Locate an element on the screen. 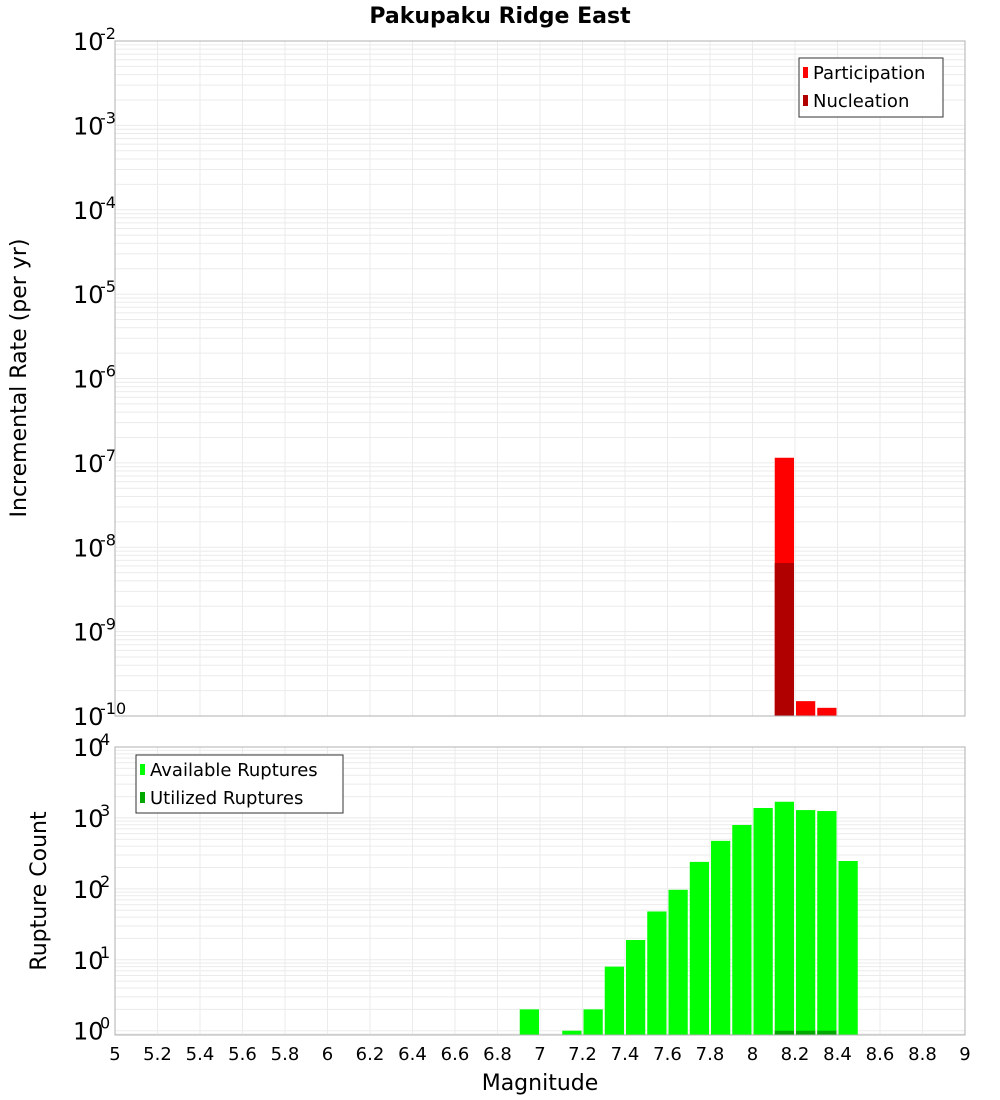  x-tick-label: 7.8 is located at coordinates (710, 1054).